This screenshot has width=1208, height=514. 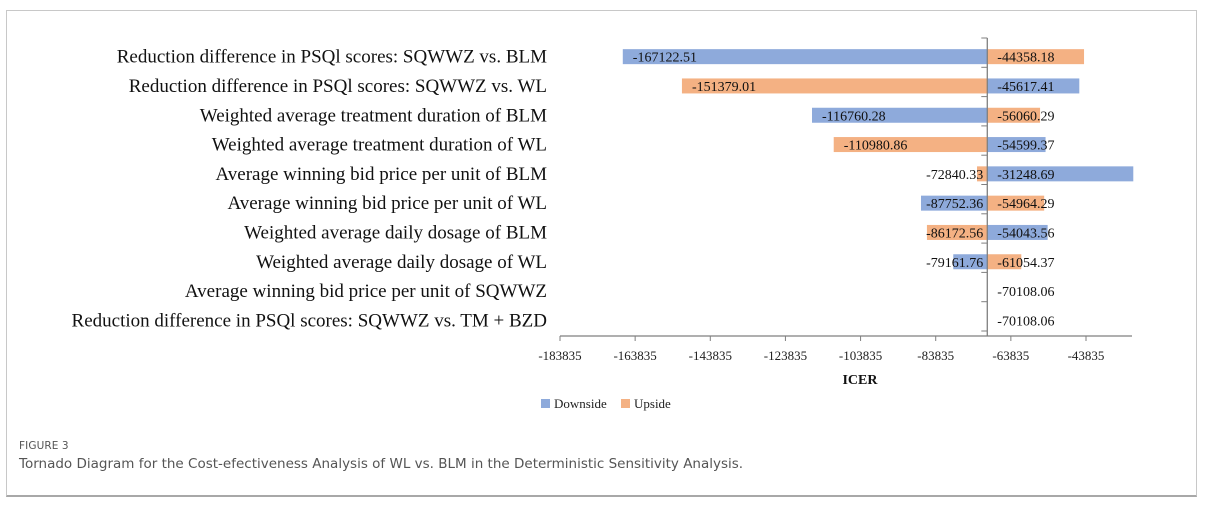 What do you see at coordinates (1025, 175) in the screenshot?
I see `data-label-downside: -31248.69` at bounding box center [1025, 175].